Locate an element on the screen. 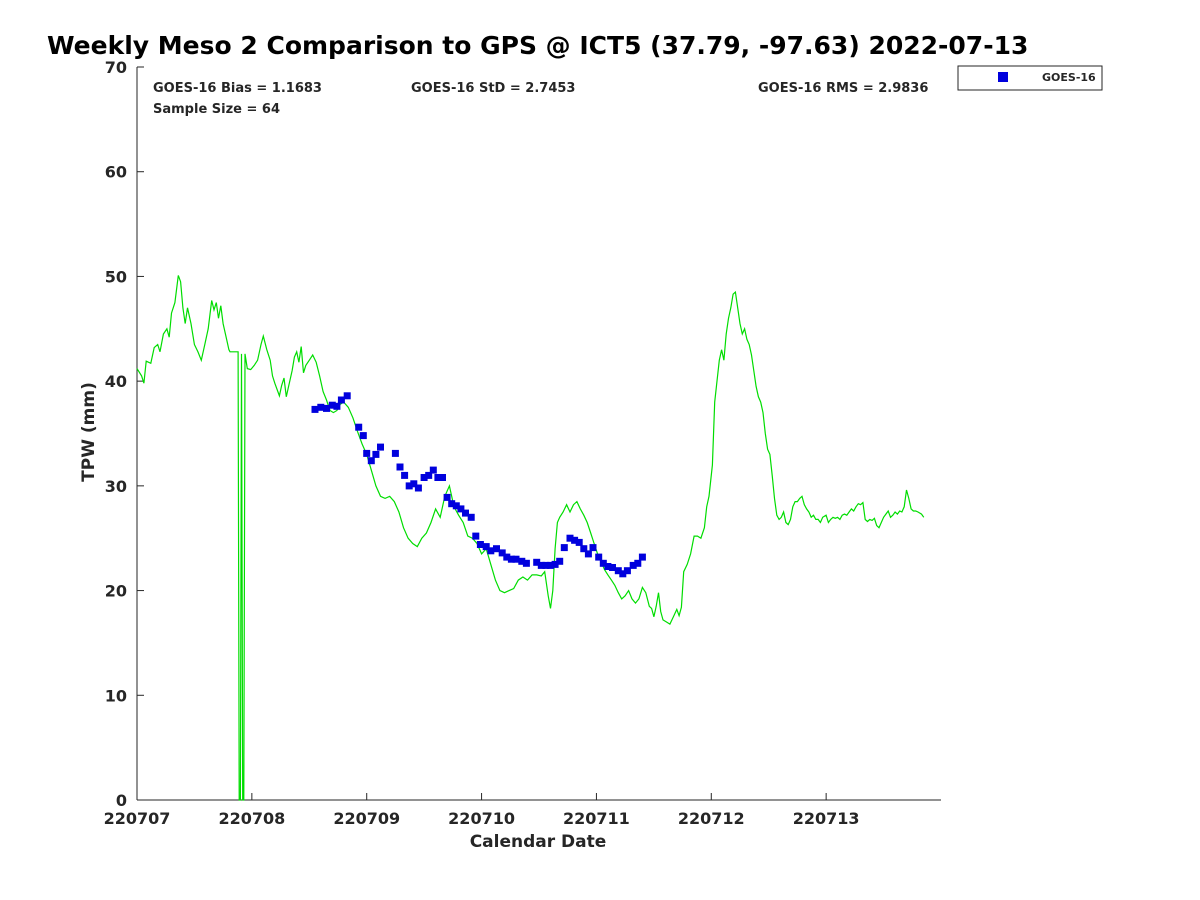 This screenshot has width=1200, height=900. x-tick-label: 220713 is located at coordinates (826, 818).